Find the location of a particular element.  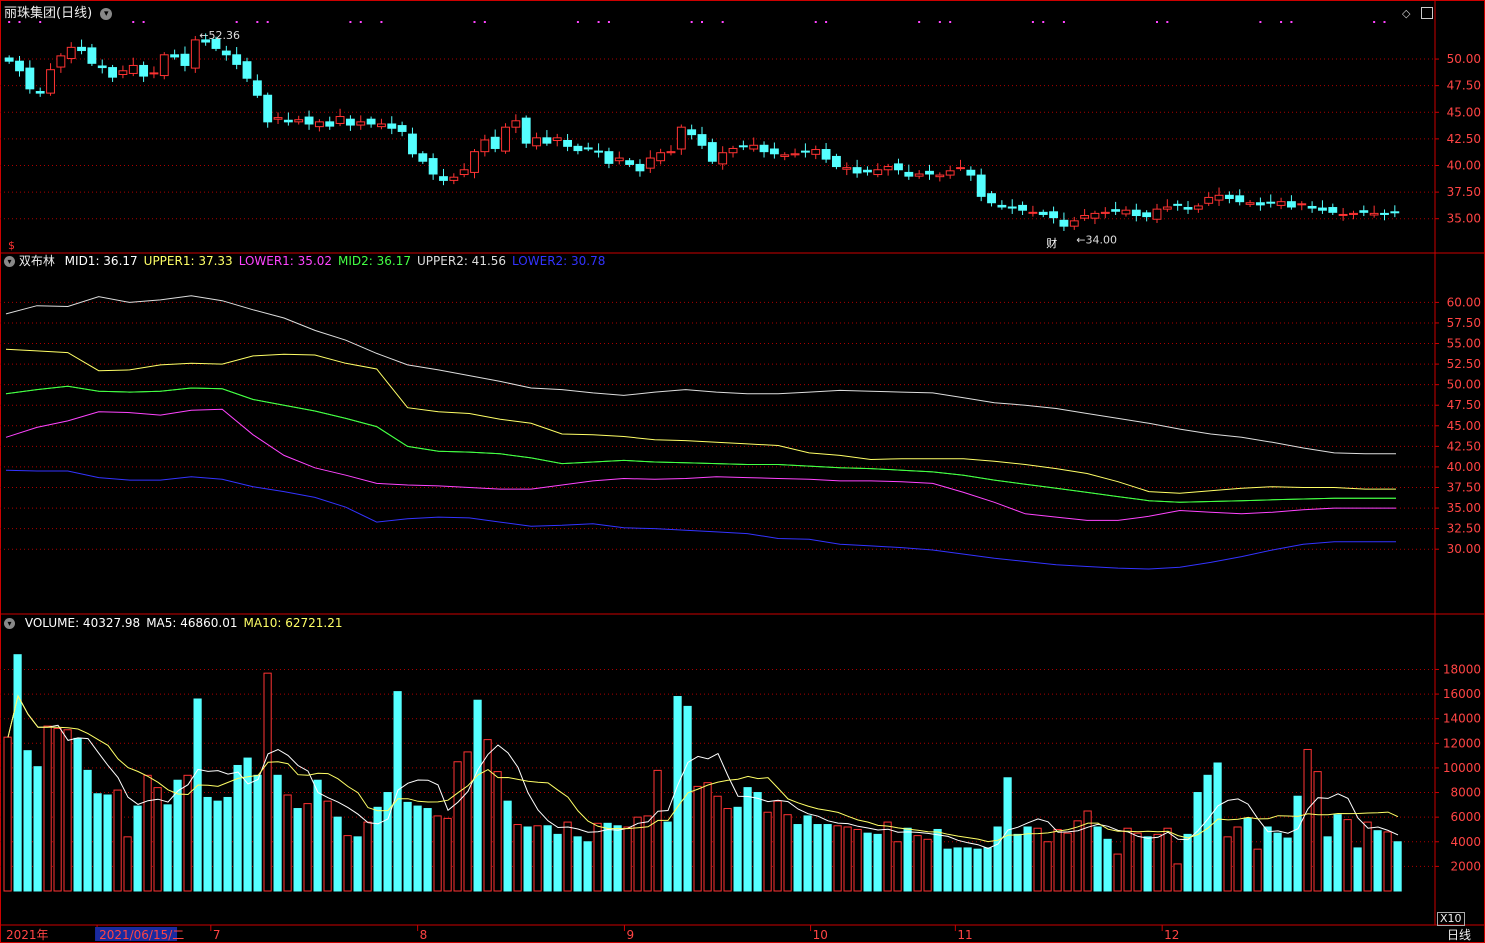

date-label: 12 is located at coordinates (1171, 935).